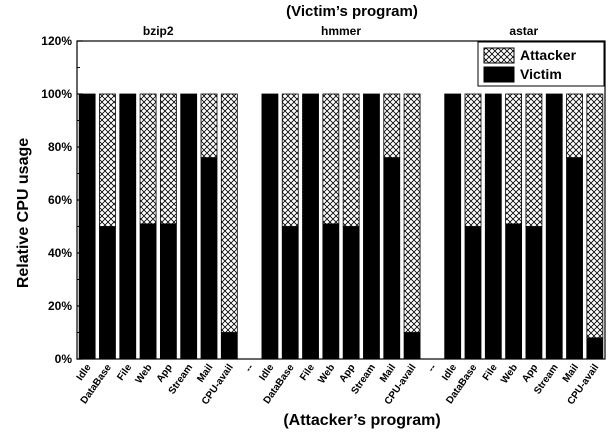  I want to click on x-axis-title: (Attacker’s program), so click(361, 420).